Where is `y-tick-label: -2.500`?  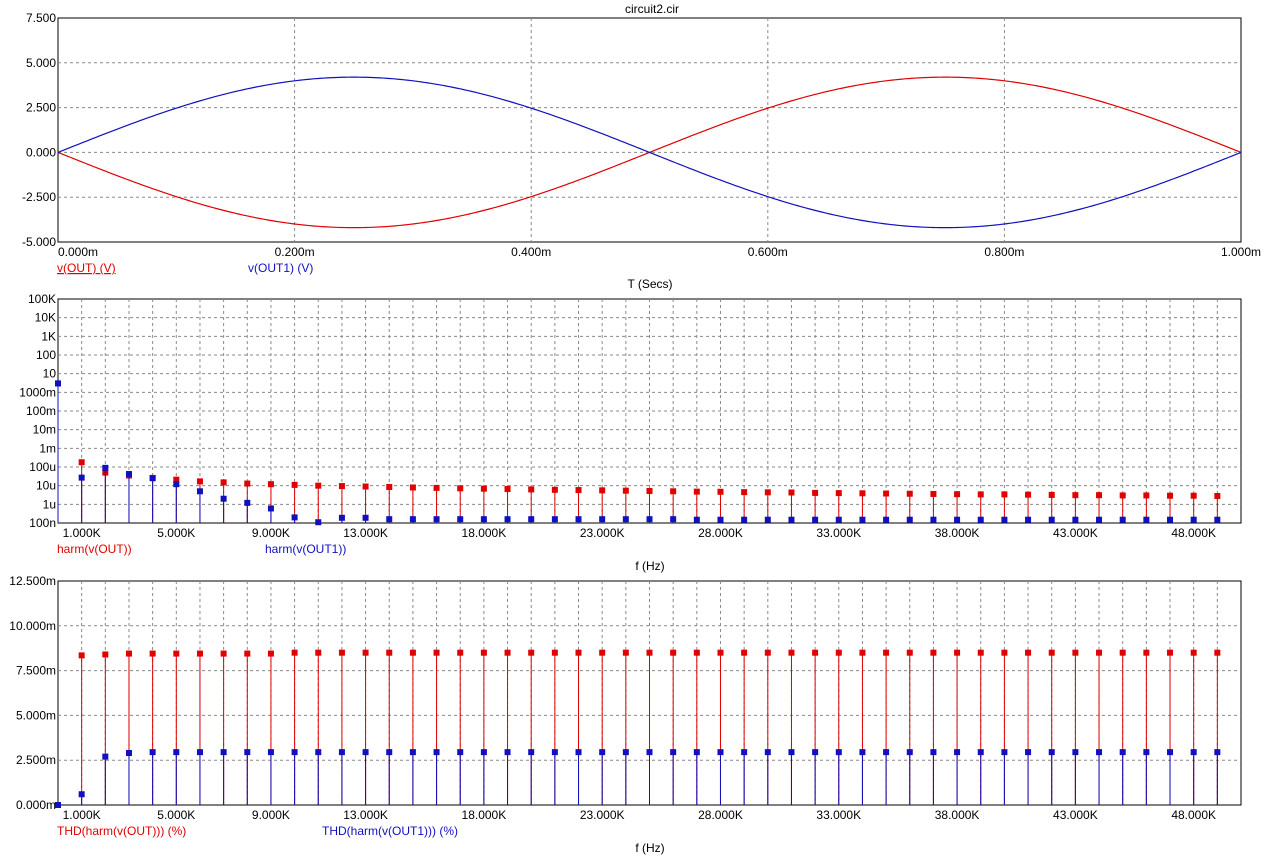 y-tick-label: -2.500 is located at coordinates (39, 197).